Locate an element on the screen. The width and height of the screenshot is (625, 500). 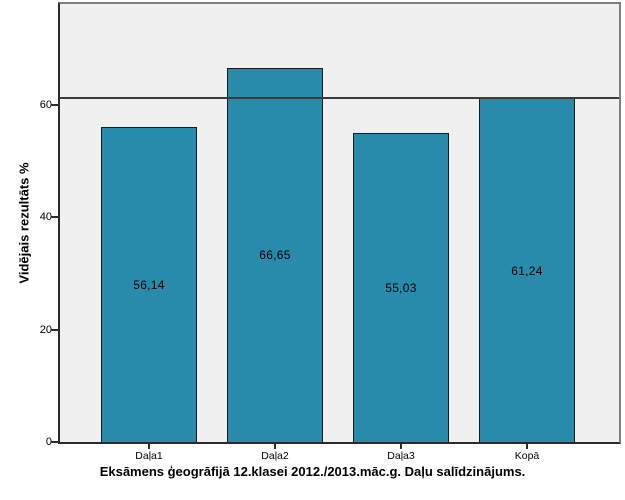
x-category: Kopā is located at coordinates (527, 453).